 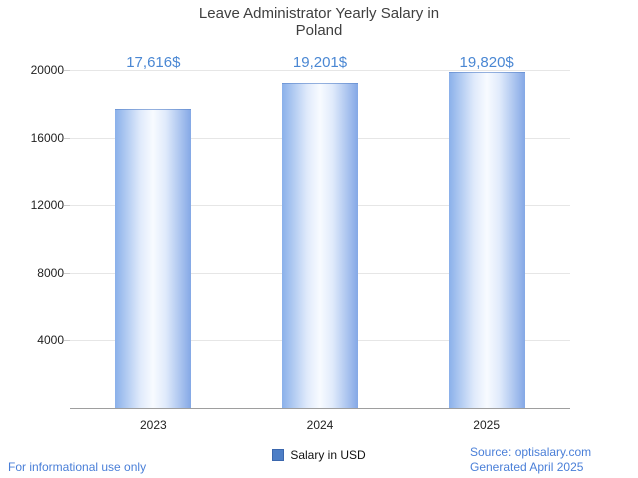 I want to click on y-axis-tick-label: 8000, so click(x=50, y=272).